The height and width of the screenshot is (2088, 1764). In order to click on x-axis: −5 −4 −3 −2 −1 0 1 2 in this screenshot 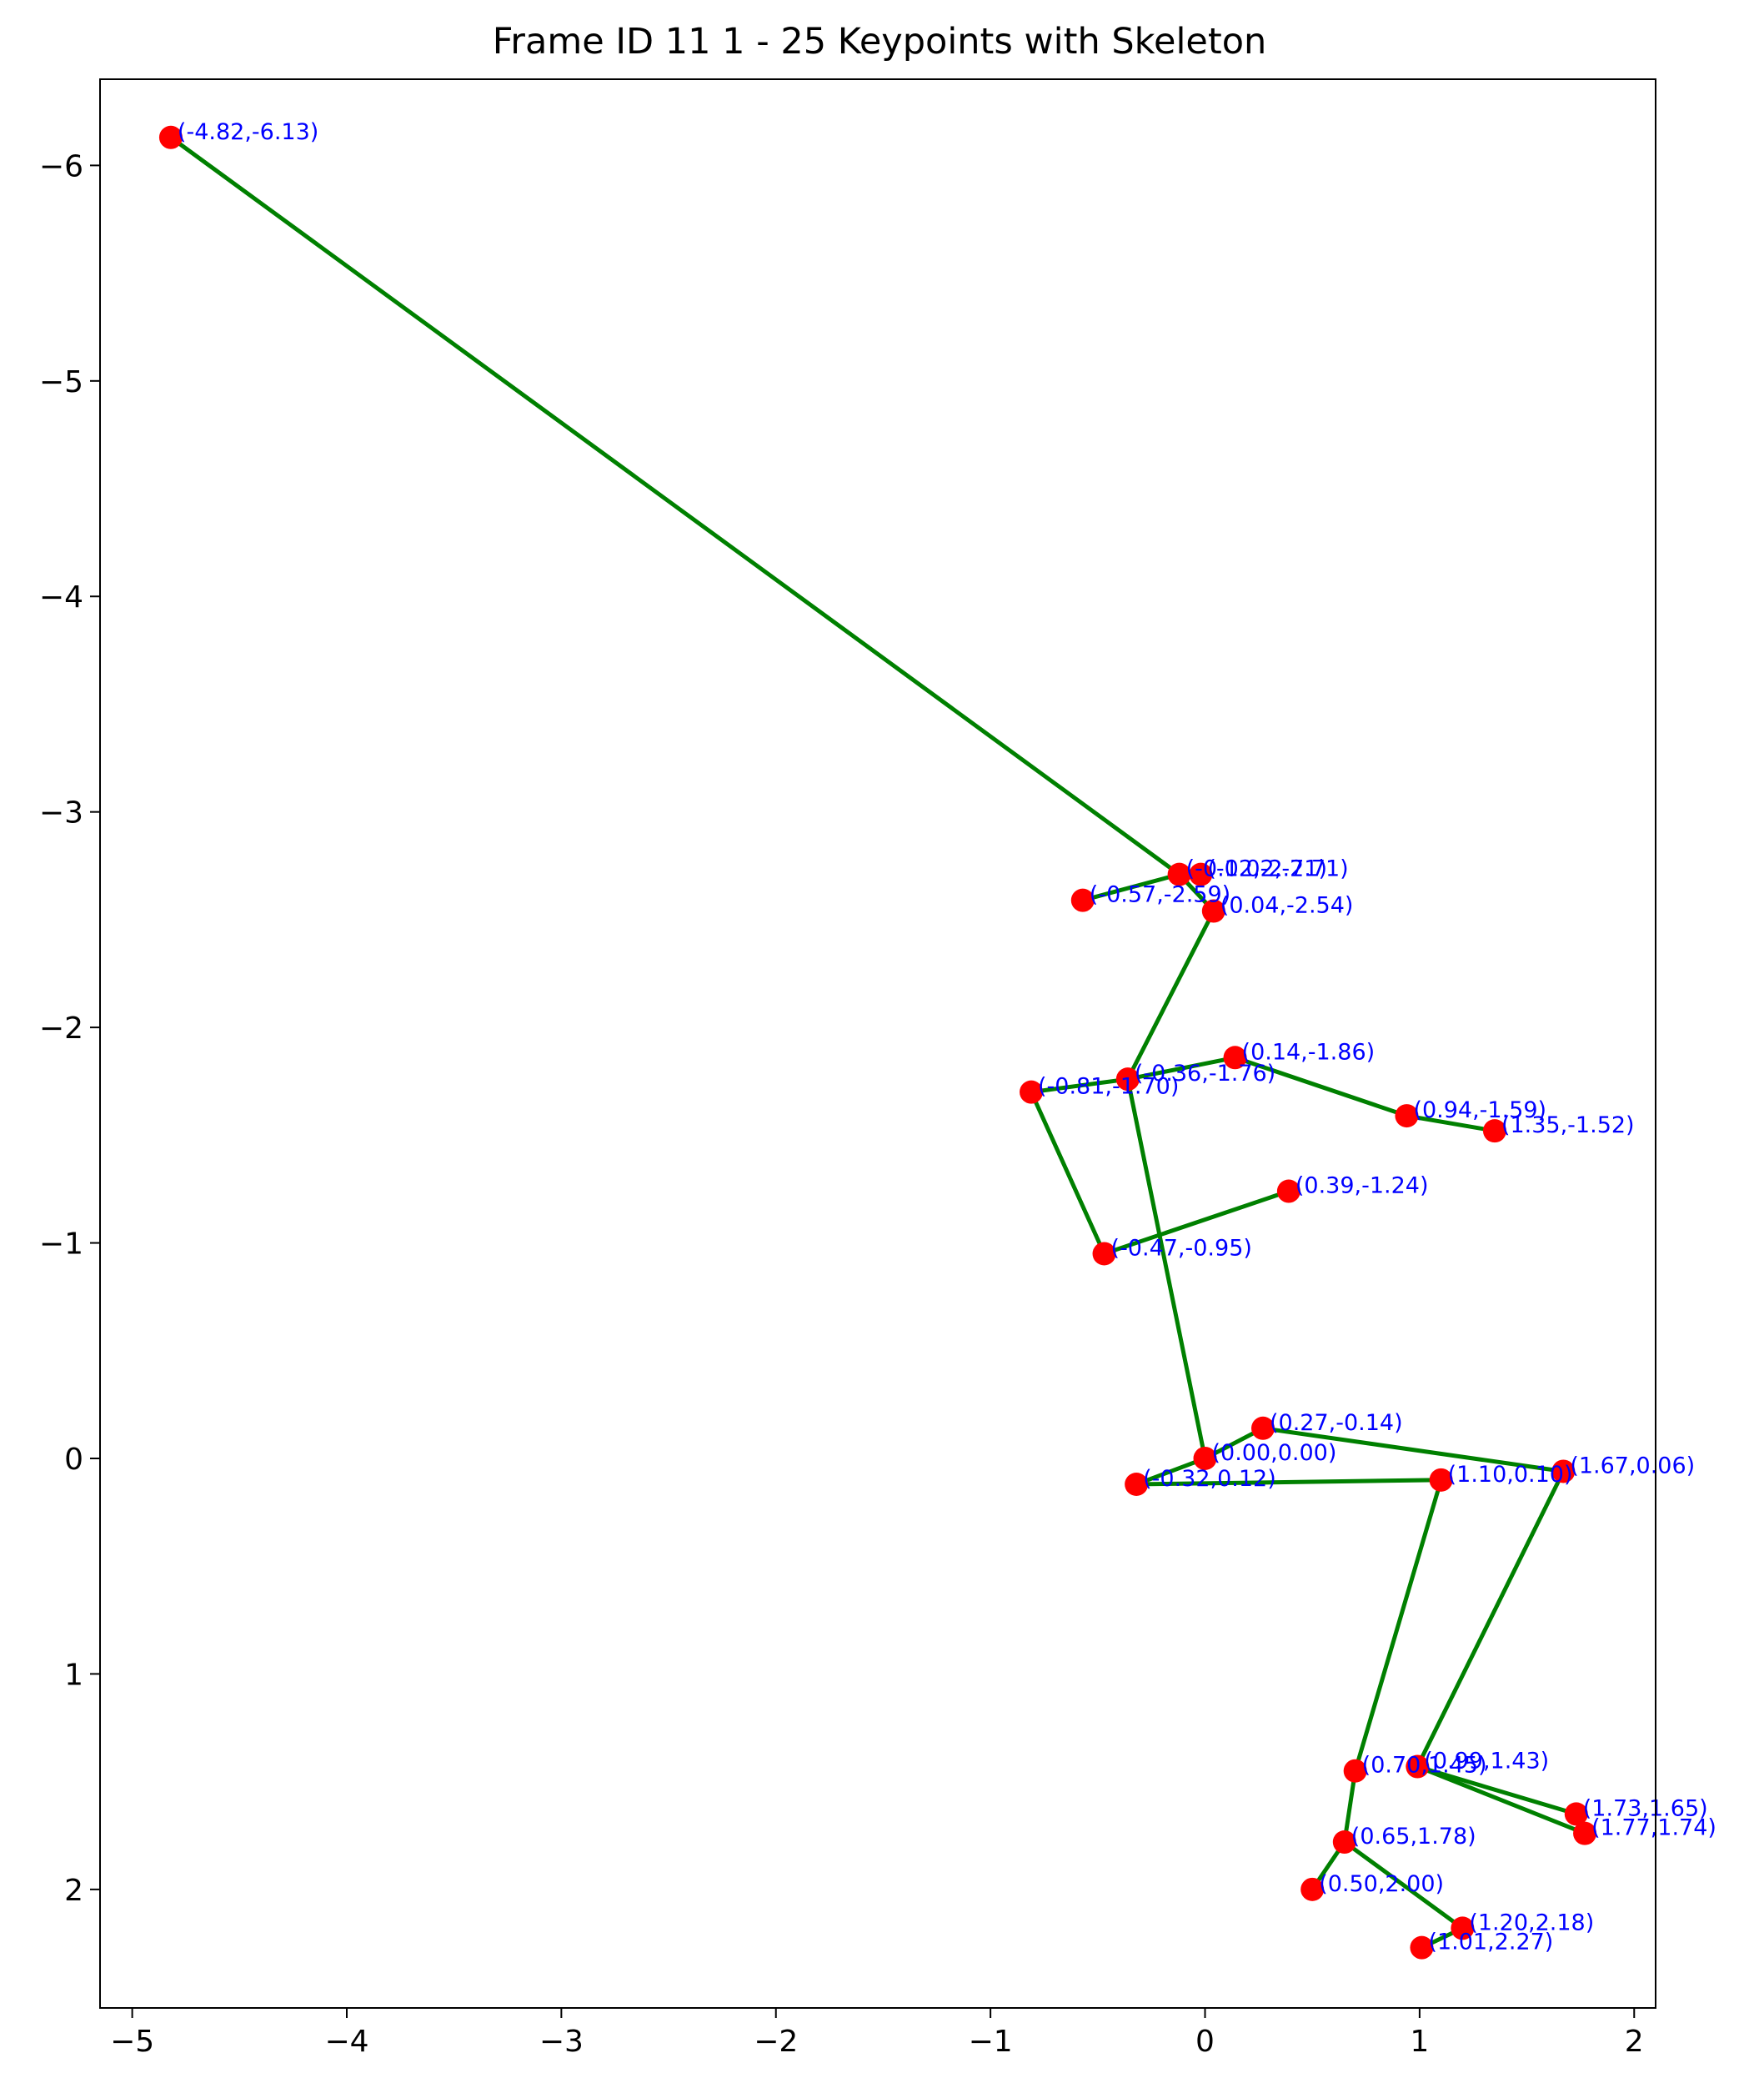, I will do `click(877, 2033)`.